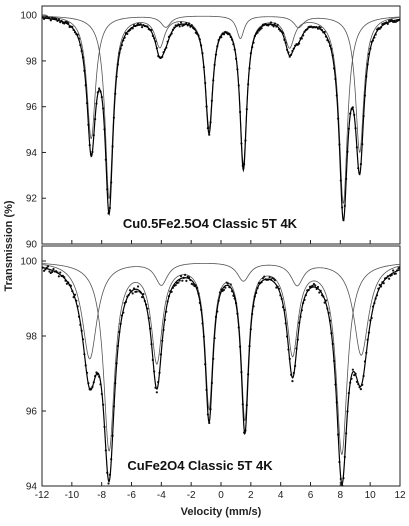 The image size is (409, 526). Describe the element at coordinates (341, 495) in the screenshot. I see `x-tick-label: 8` at that location.